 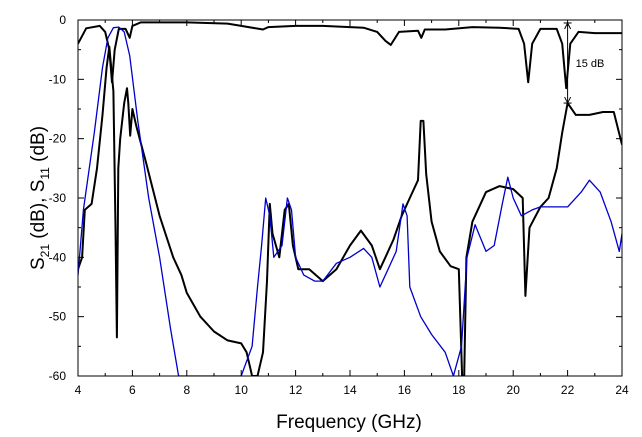 What do you see at coordinates (590, 64) in the screenshot?
I see `annotation-label: 15 dB` at bounding box center [590, 64].